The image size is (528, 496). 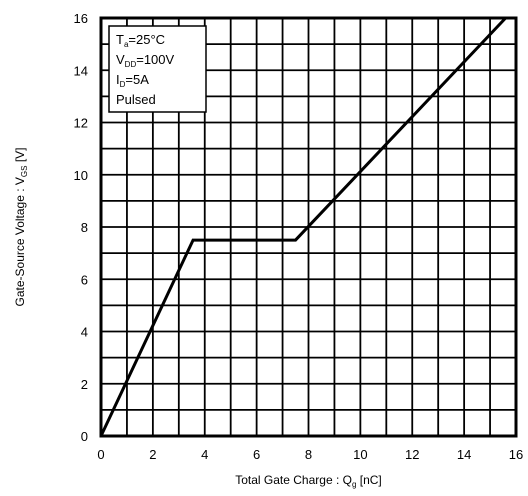 I want to click on y-tick-label: 0, so click(x=84, y=436).